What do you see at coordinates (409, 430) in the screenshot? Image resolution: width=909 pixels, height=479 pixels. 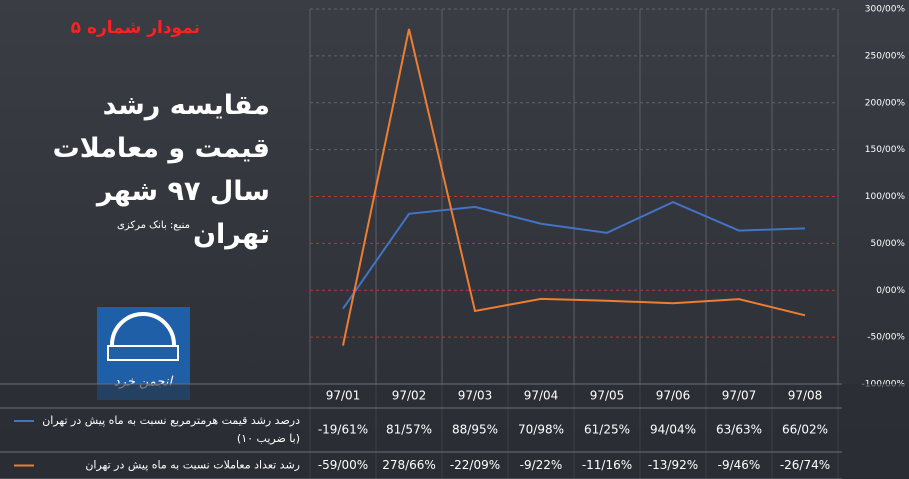 I see `value-label: 81/57%` at bounding box center [409, 430].